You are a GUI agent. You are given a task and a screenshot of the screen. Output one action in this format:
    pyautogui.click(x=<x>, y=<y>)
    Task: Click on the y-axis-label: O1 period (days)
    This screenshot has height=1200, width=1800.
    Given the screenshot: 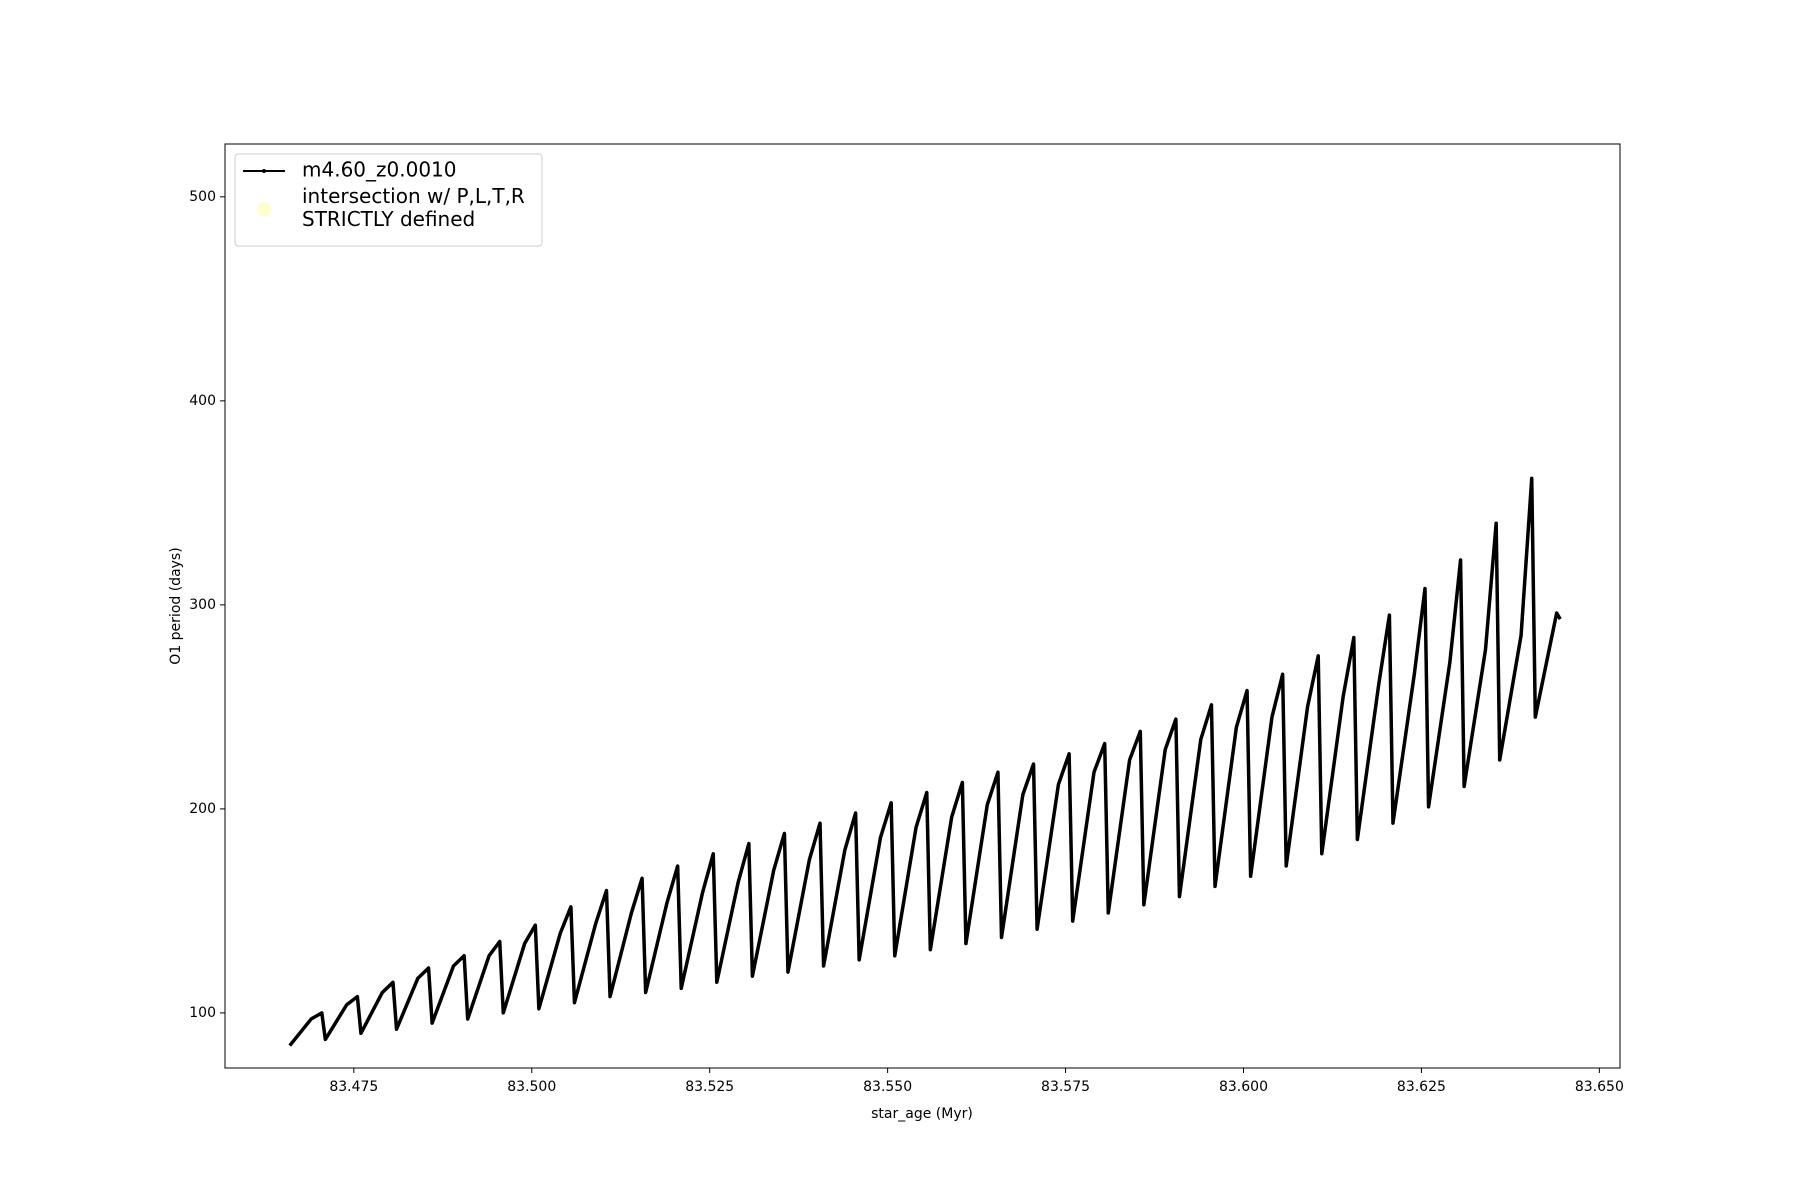 What is the action you would take?
    pyautogui.click(x=176, y=605)
    